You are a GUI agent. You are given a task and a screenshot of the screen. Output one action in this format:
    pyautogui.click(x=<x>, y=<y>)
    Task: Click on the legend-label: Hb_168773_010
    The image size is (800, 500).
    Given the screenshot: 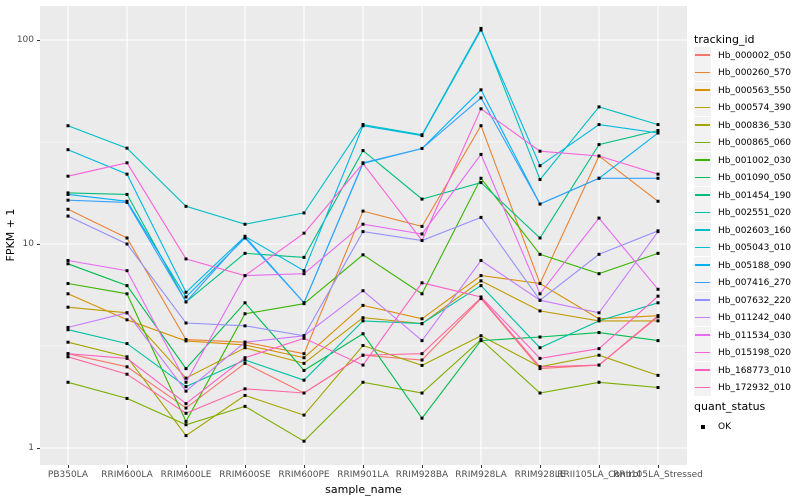 What is the action you would take?
    pyautogui.click(x=755, y=370)
    